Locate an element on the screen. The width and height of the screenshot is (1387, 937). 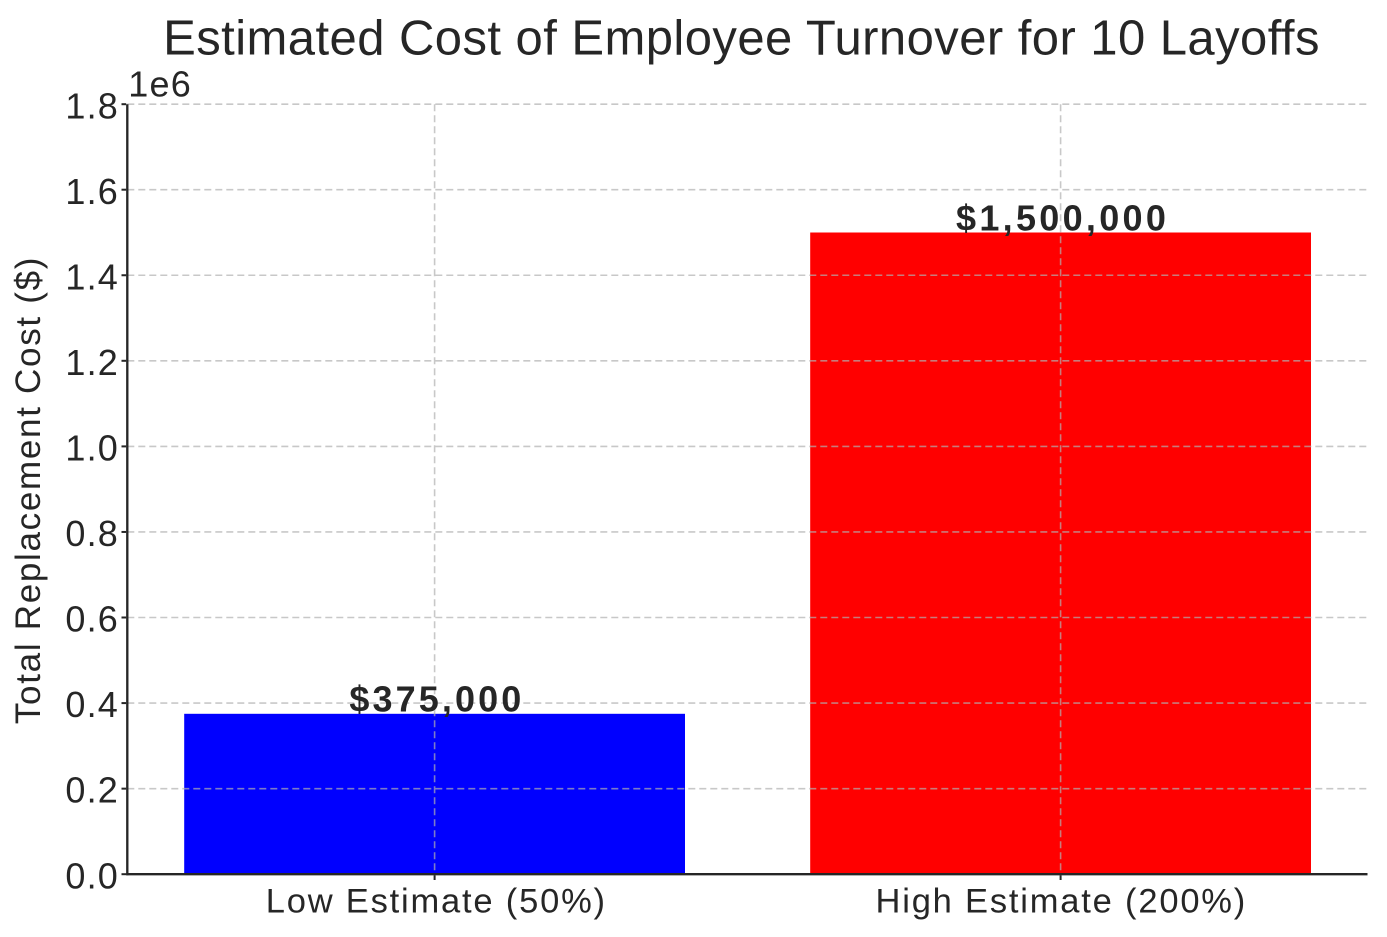
svg-text: 0.2 is located at coordinates (92, 790).